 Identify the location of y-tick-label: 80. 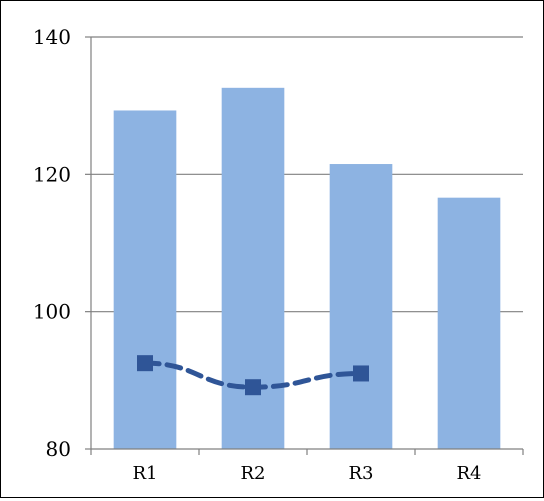
(58, 449).